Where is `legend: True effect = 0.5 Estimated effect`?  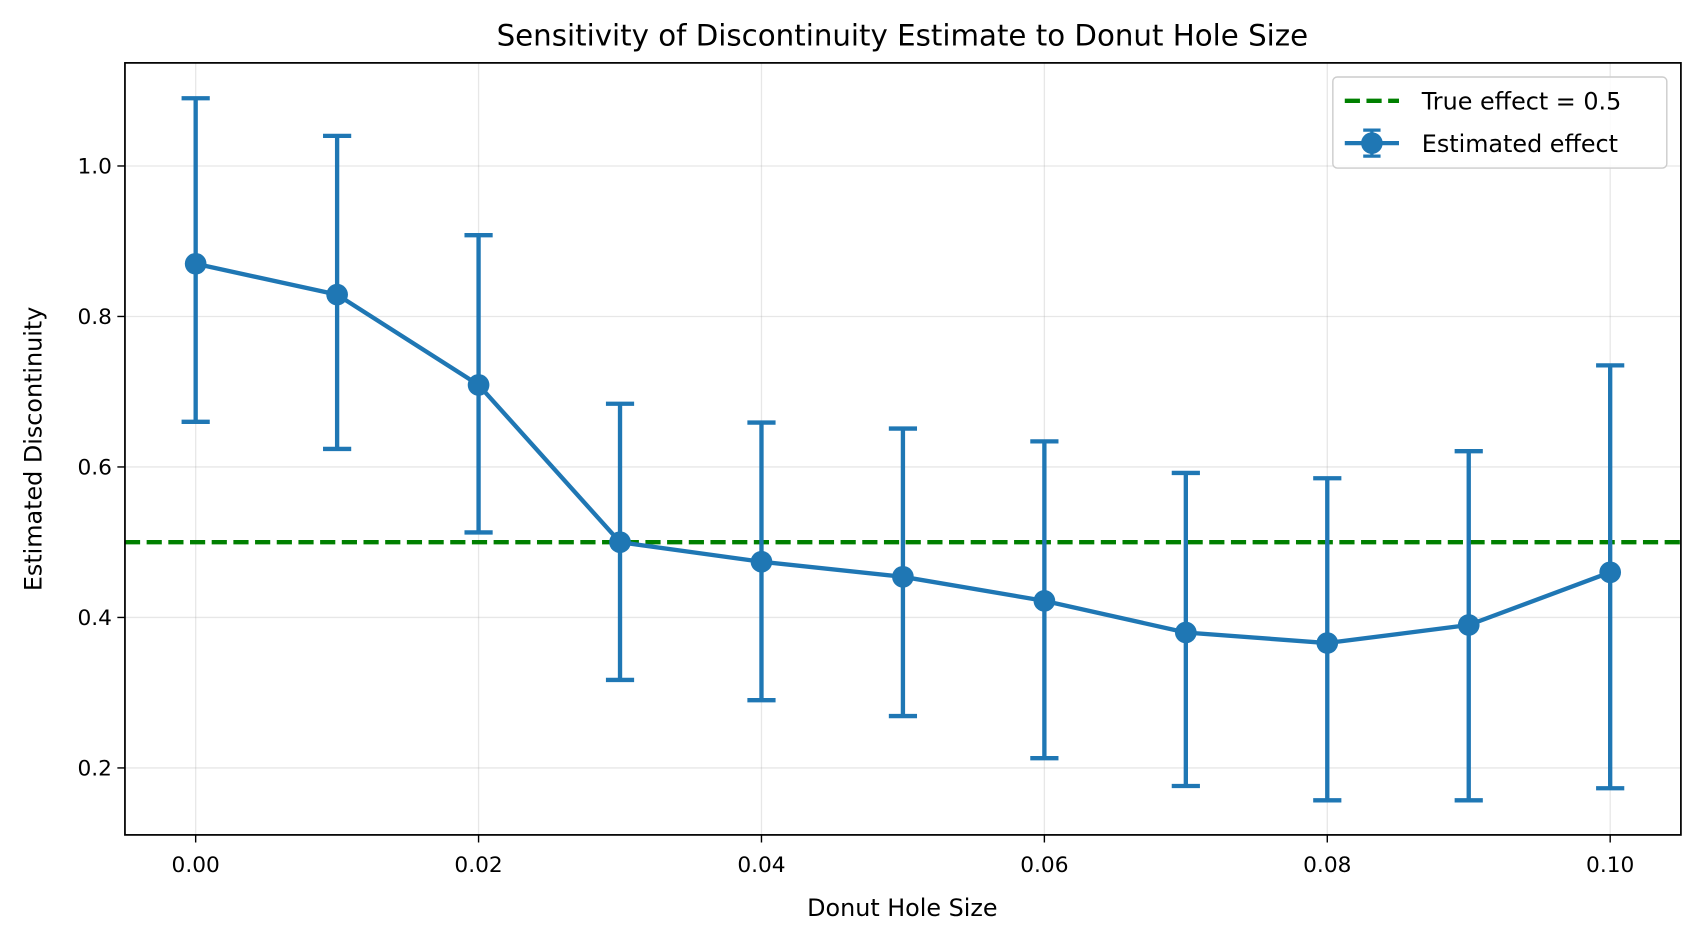
legend: True effect = 0.5 Estimated effect is located at coordinates (1500, 122).